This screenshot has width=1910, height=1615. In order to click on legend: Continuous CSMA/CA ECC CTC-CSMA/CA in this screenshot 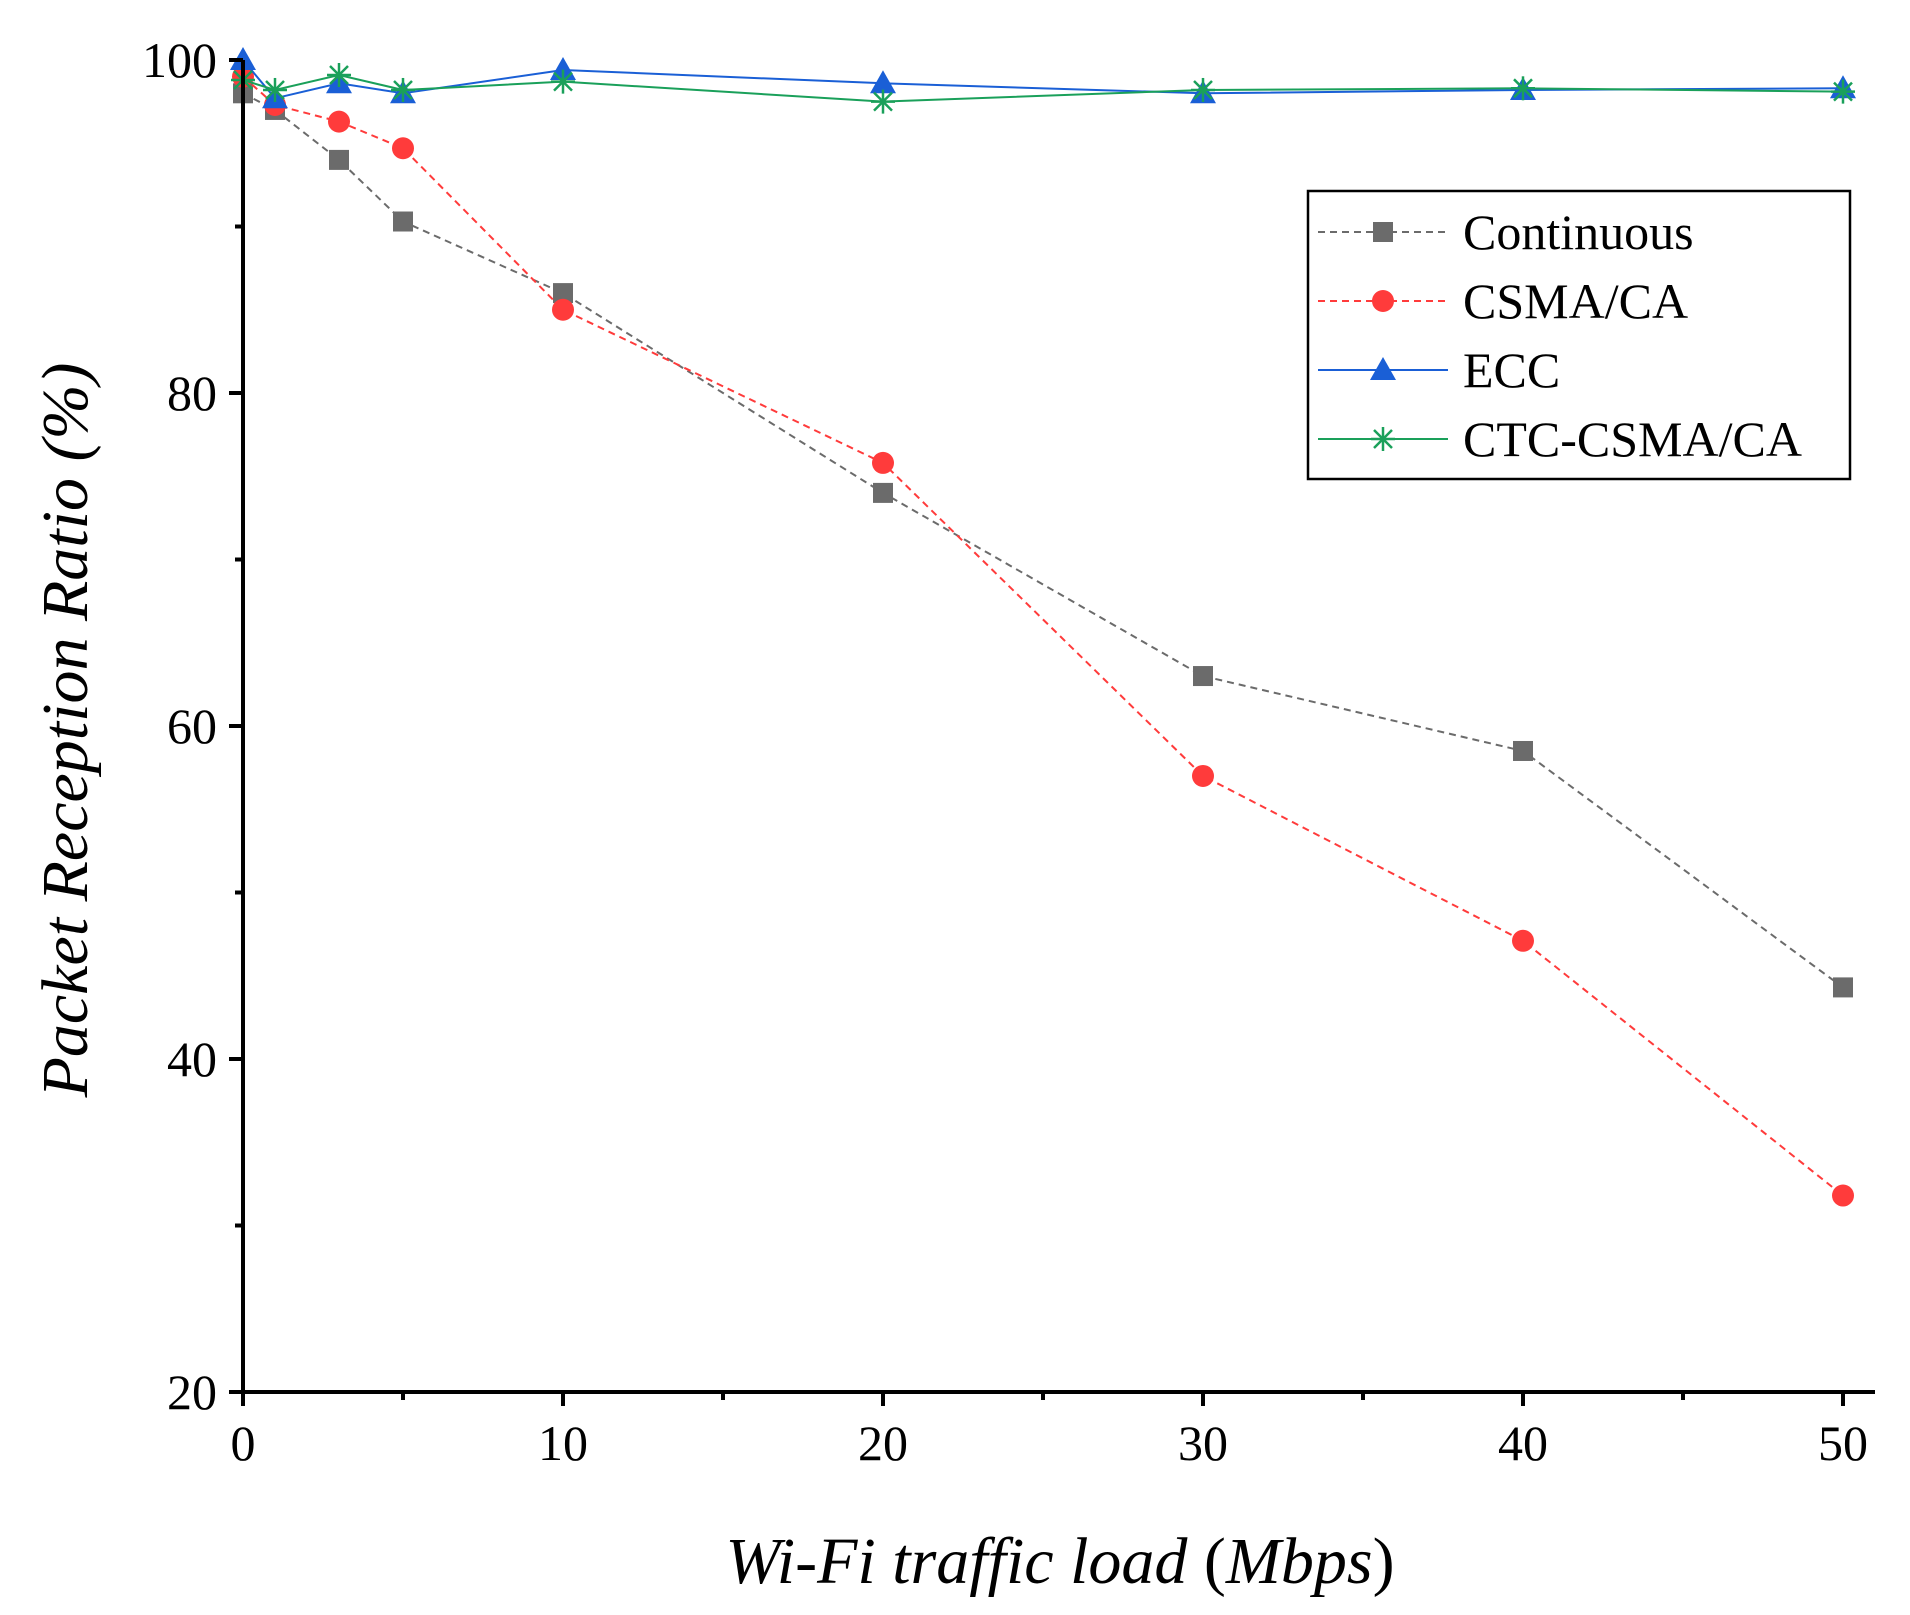, I will do `click(1579, 335)`.